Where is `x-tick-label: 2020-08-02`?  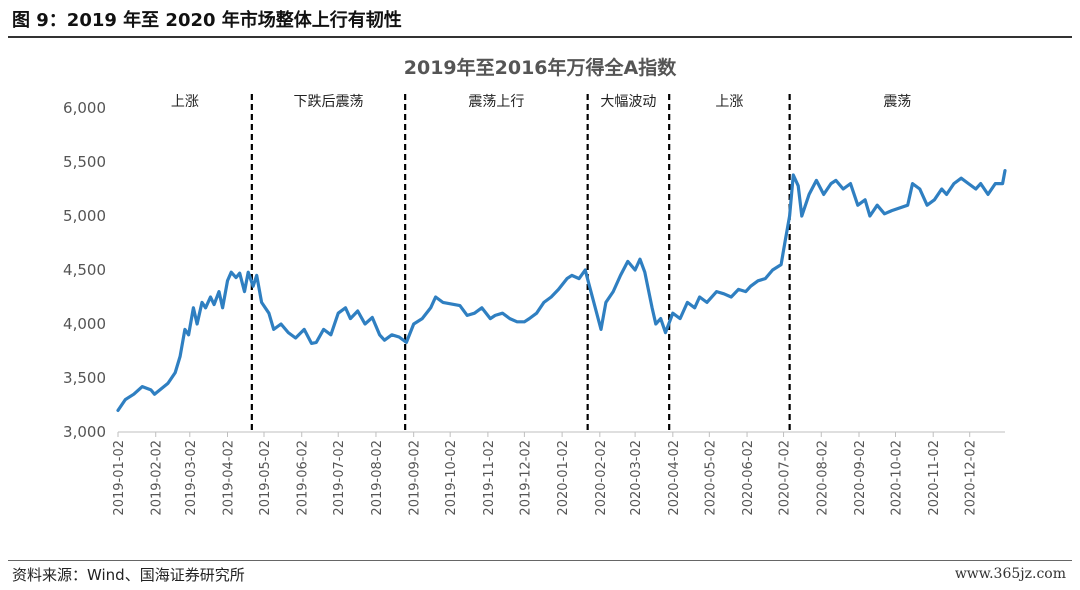
x-tick-label: 2020-08-02 is located at coordinates (822, 478).